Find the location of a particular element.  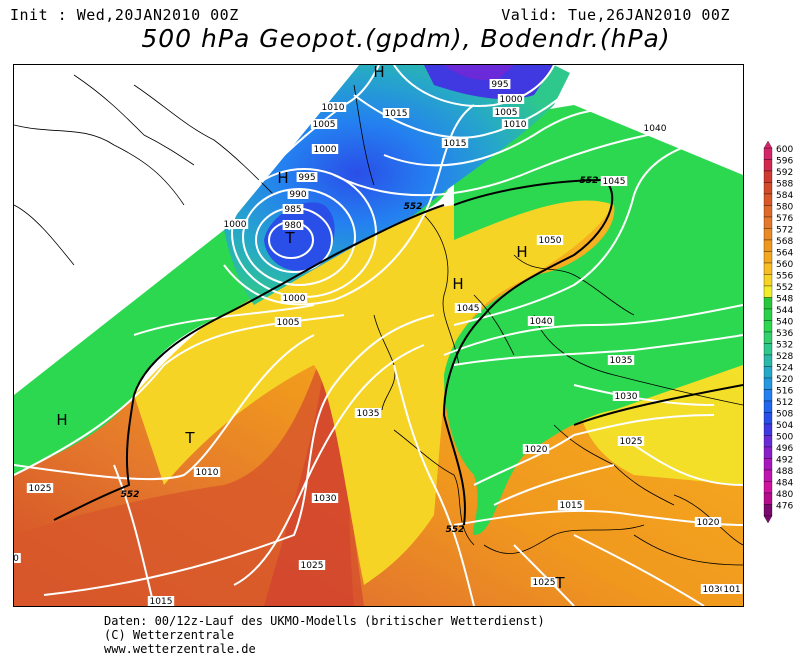

isobar-label: 0 is located at coordinates (16, 559).